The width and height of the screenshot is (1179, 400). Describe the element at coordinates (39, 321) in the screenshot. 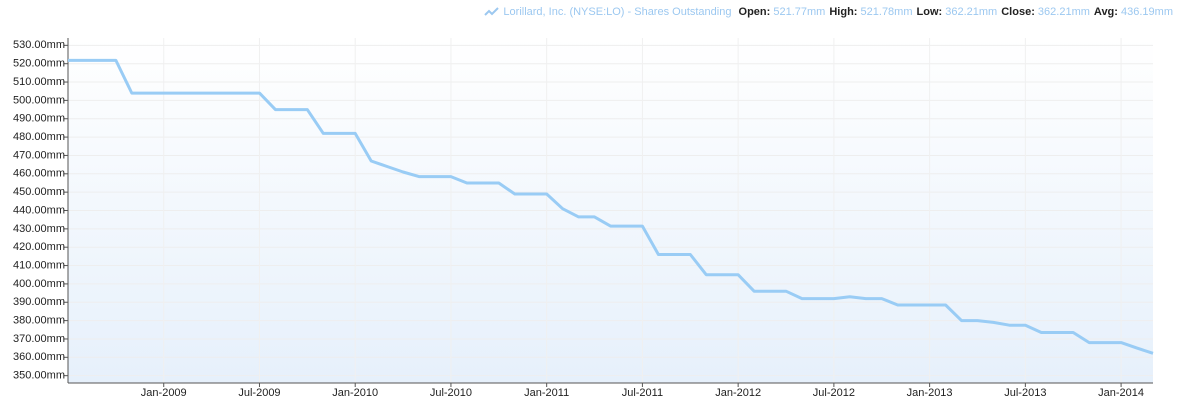

I see `y-tick-label: 380.00mm` at that location.